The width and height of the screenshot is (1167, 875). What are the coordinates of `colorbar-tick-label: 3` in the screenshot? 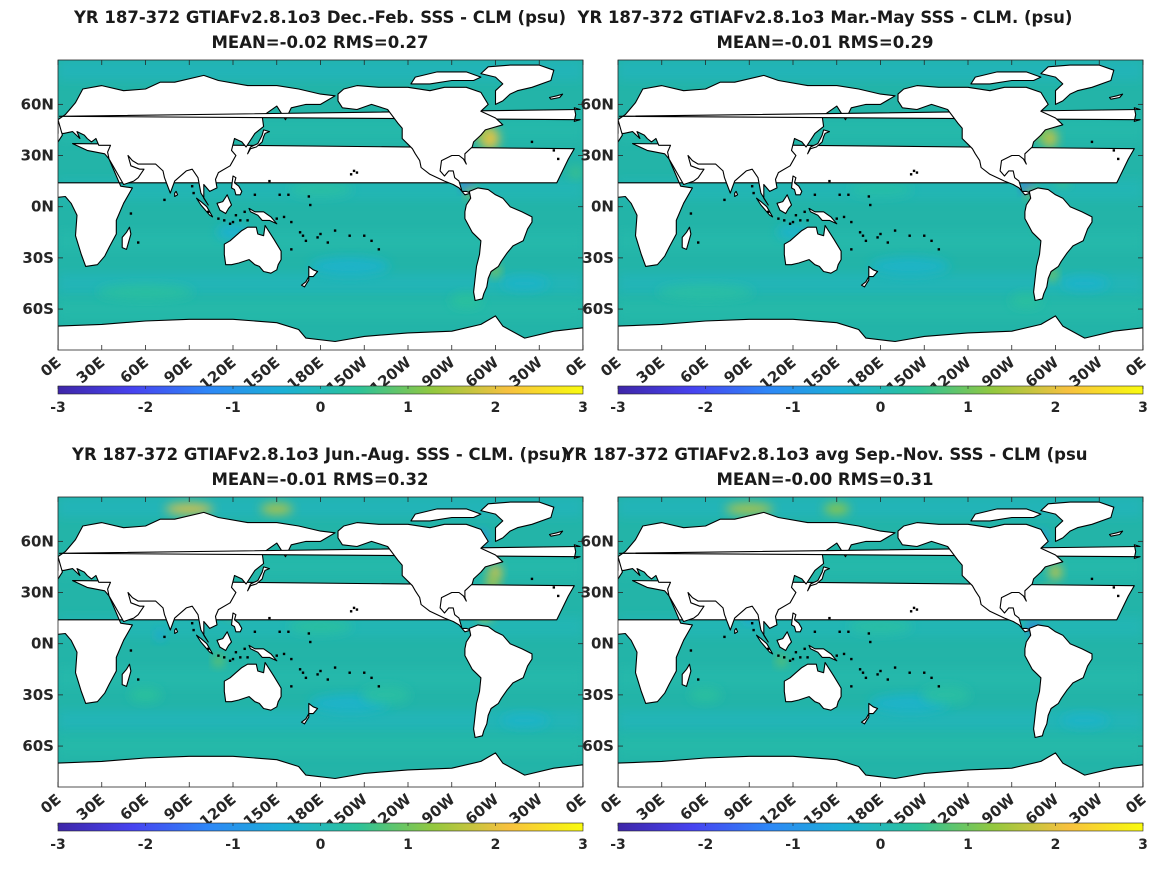 It's located at (1143, 845).